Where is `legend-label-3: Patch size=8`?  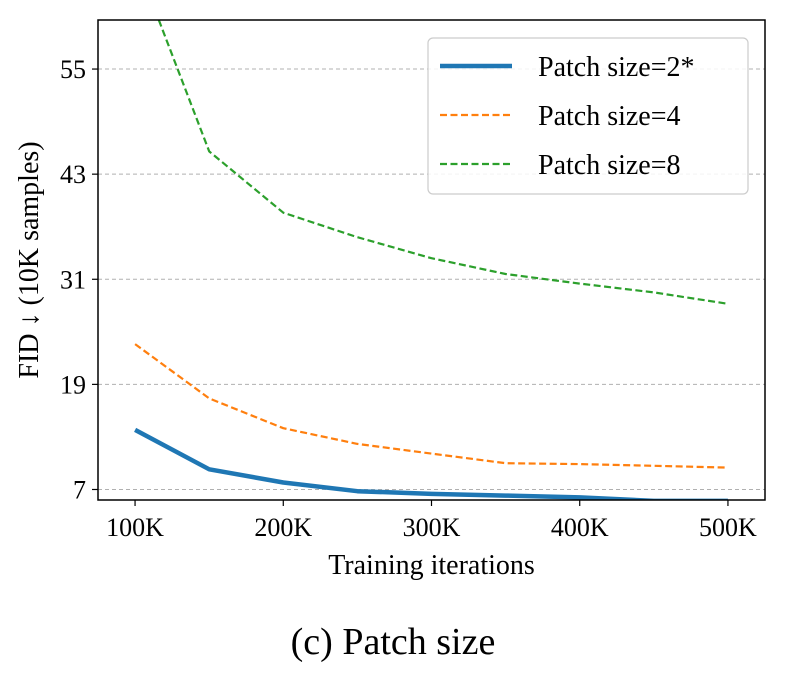
legend-label-3: Patch size=8 is located at coordinates (609, 165).